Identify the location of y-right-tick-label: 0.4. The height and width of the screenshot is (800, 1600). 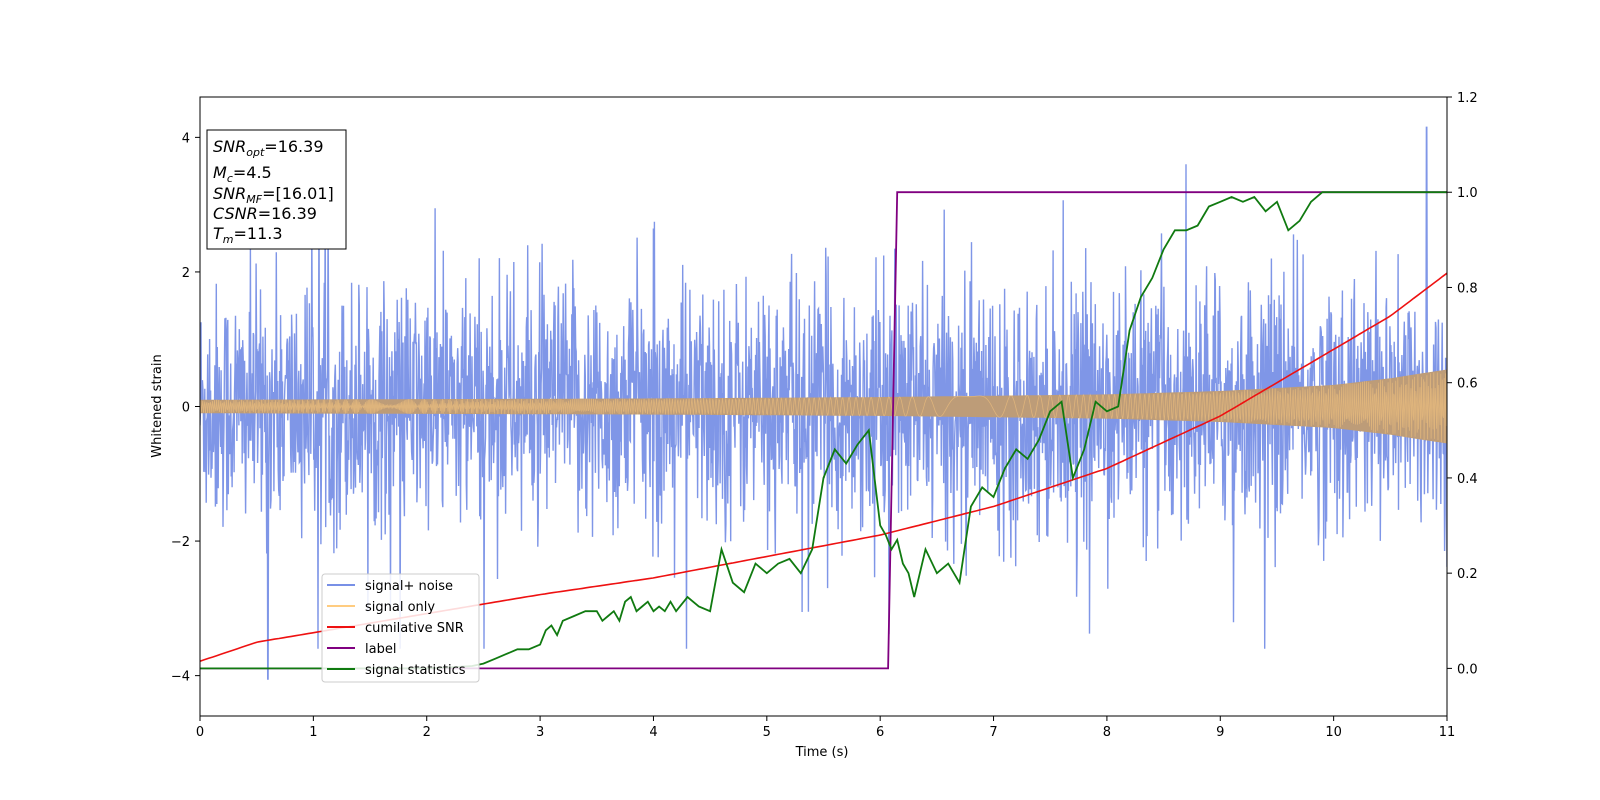
(1467, 479).